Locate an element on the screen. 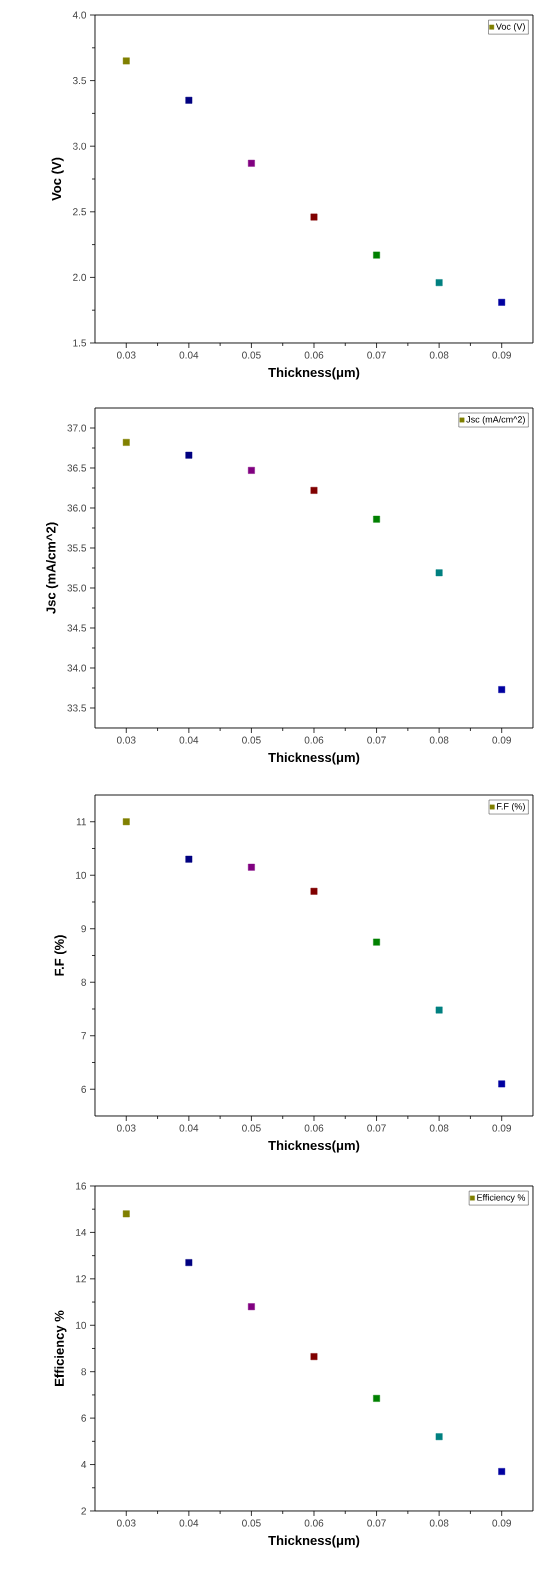 The image size is (535, 1569). y-tick-label: 7 is located at coordinates (83, 1036).